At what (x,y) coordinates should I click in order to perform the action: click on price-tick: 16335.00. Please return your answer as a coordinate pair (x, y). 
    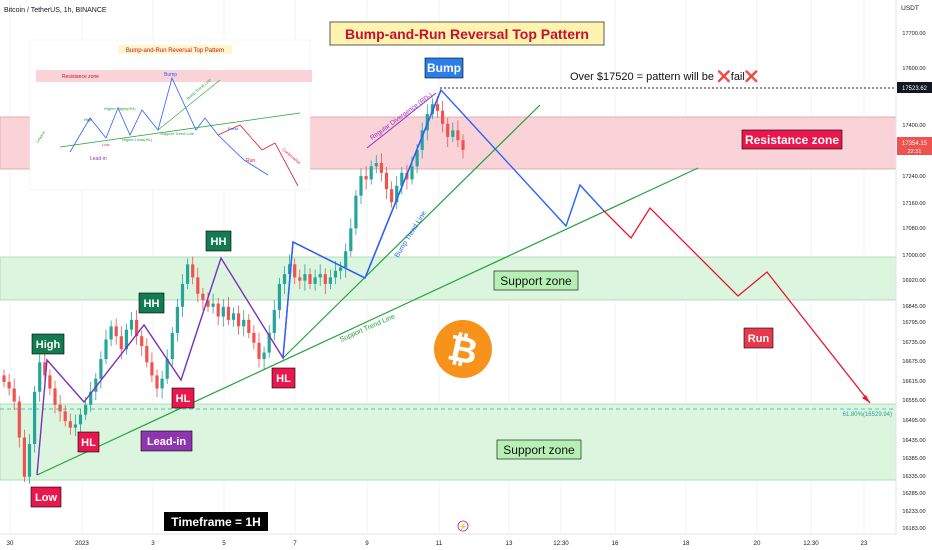
    Looking at the image, I should click on (913, 477).